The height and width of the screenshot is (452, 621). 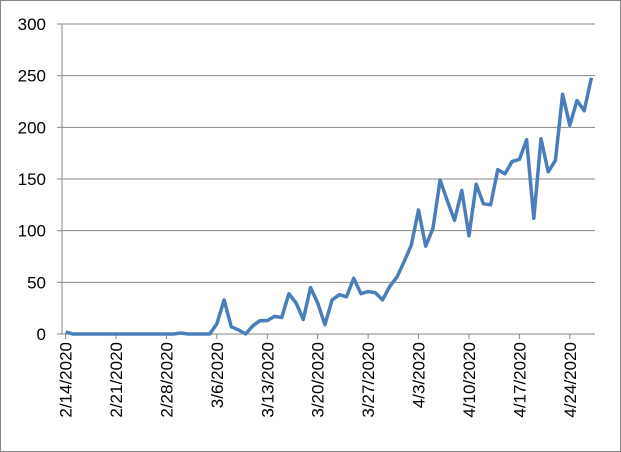 What do you see at coordinates (66, 380) in the screenshot?
I see `x-tick-label: 2/14/2020` at bounding box center [66, 380].